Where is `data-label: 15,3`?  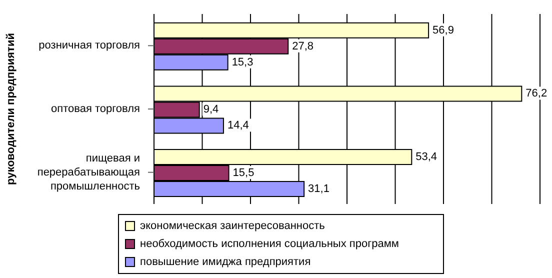
data-label: 15,3 is located at coordinates (243, 62).